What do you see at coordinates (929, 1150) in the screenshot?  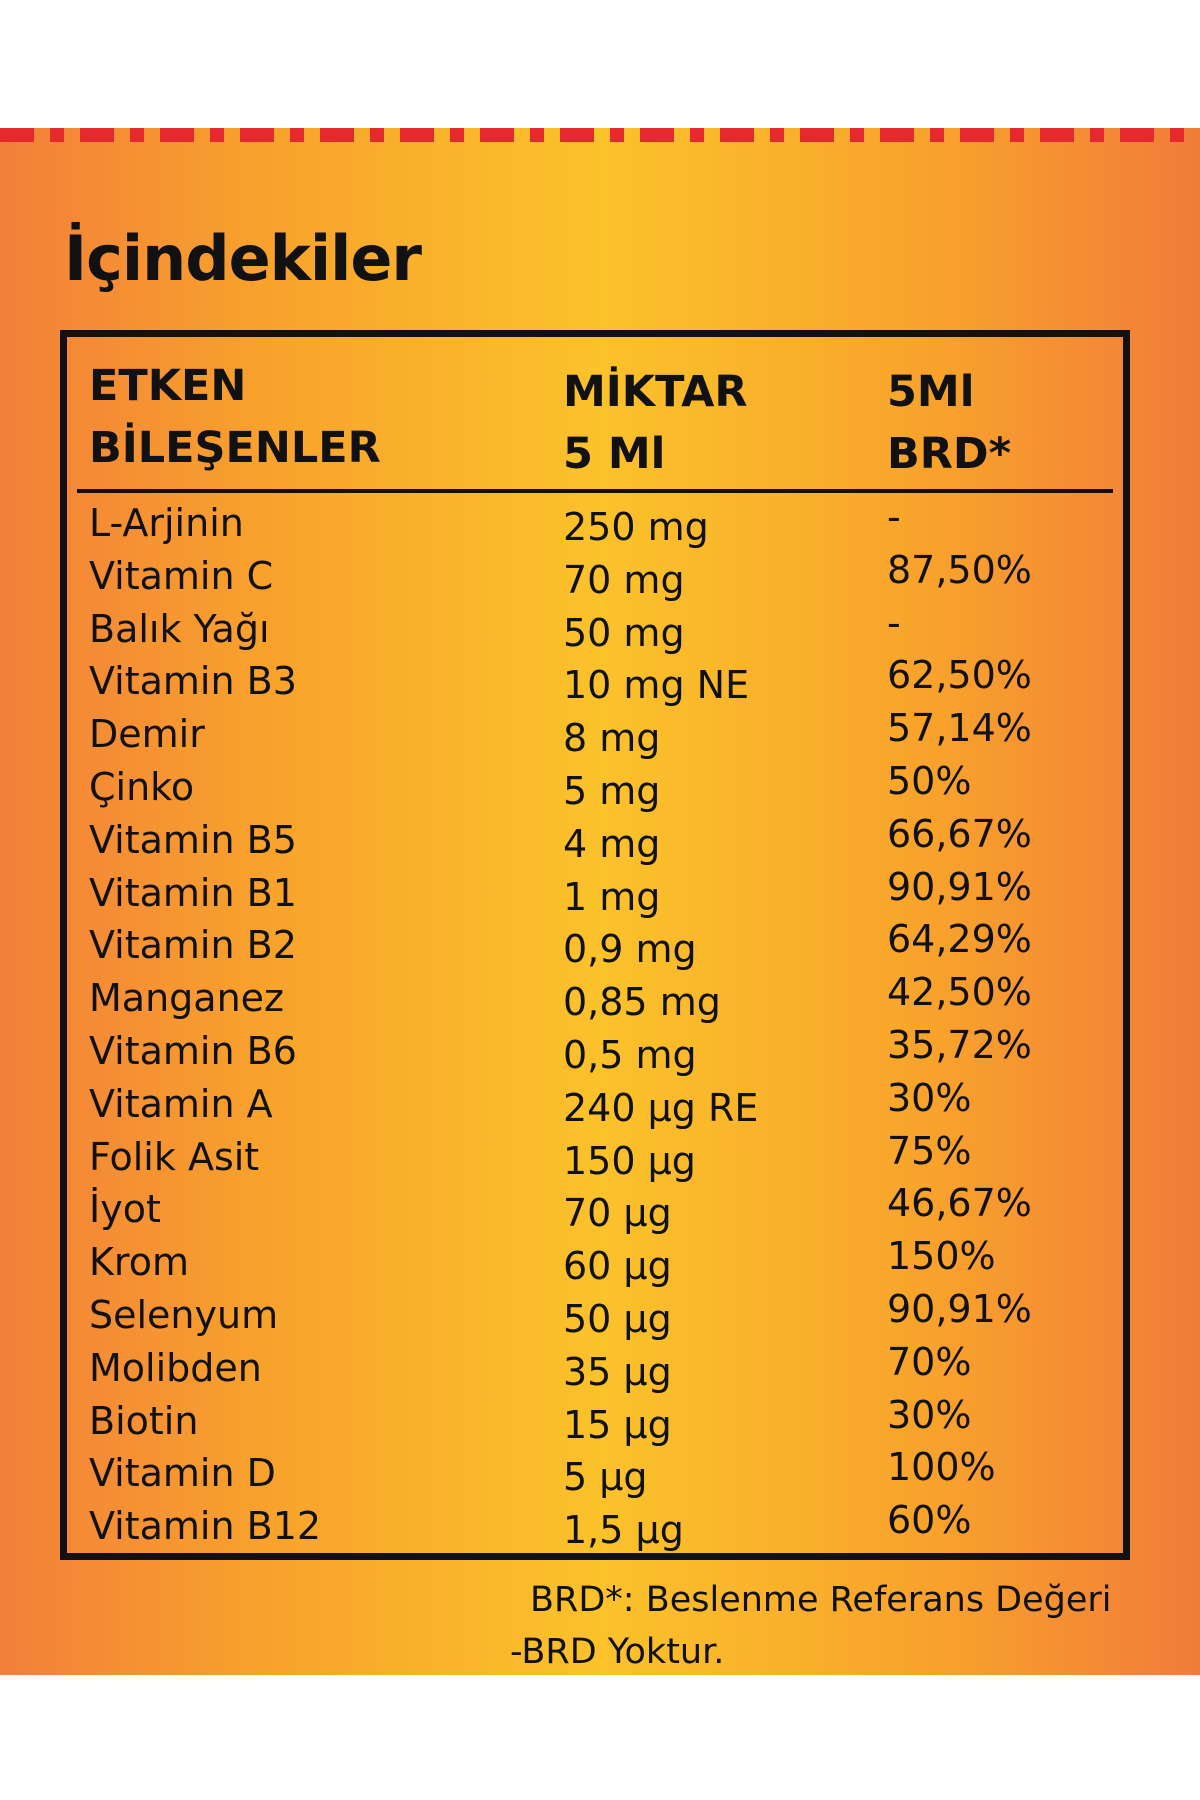 I see `ingredient-brd: 75%` at bounding box center [929, 1150].